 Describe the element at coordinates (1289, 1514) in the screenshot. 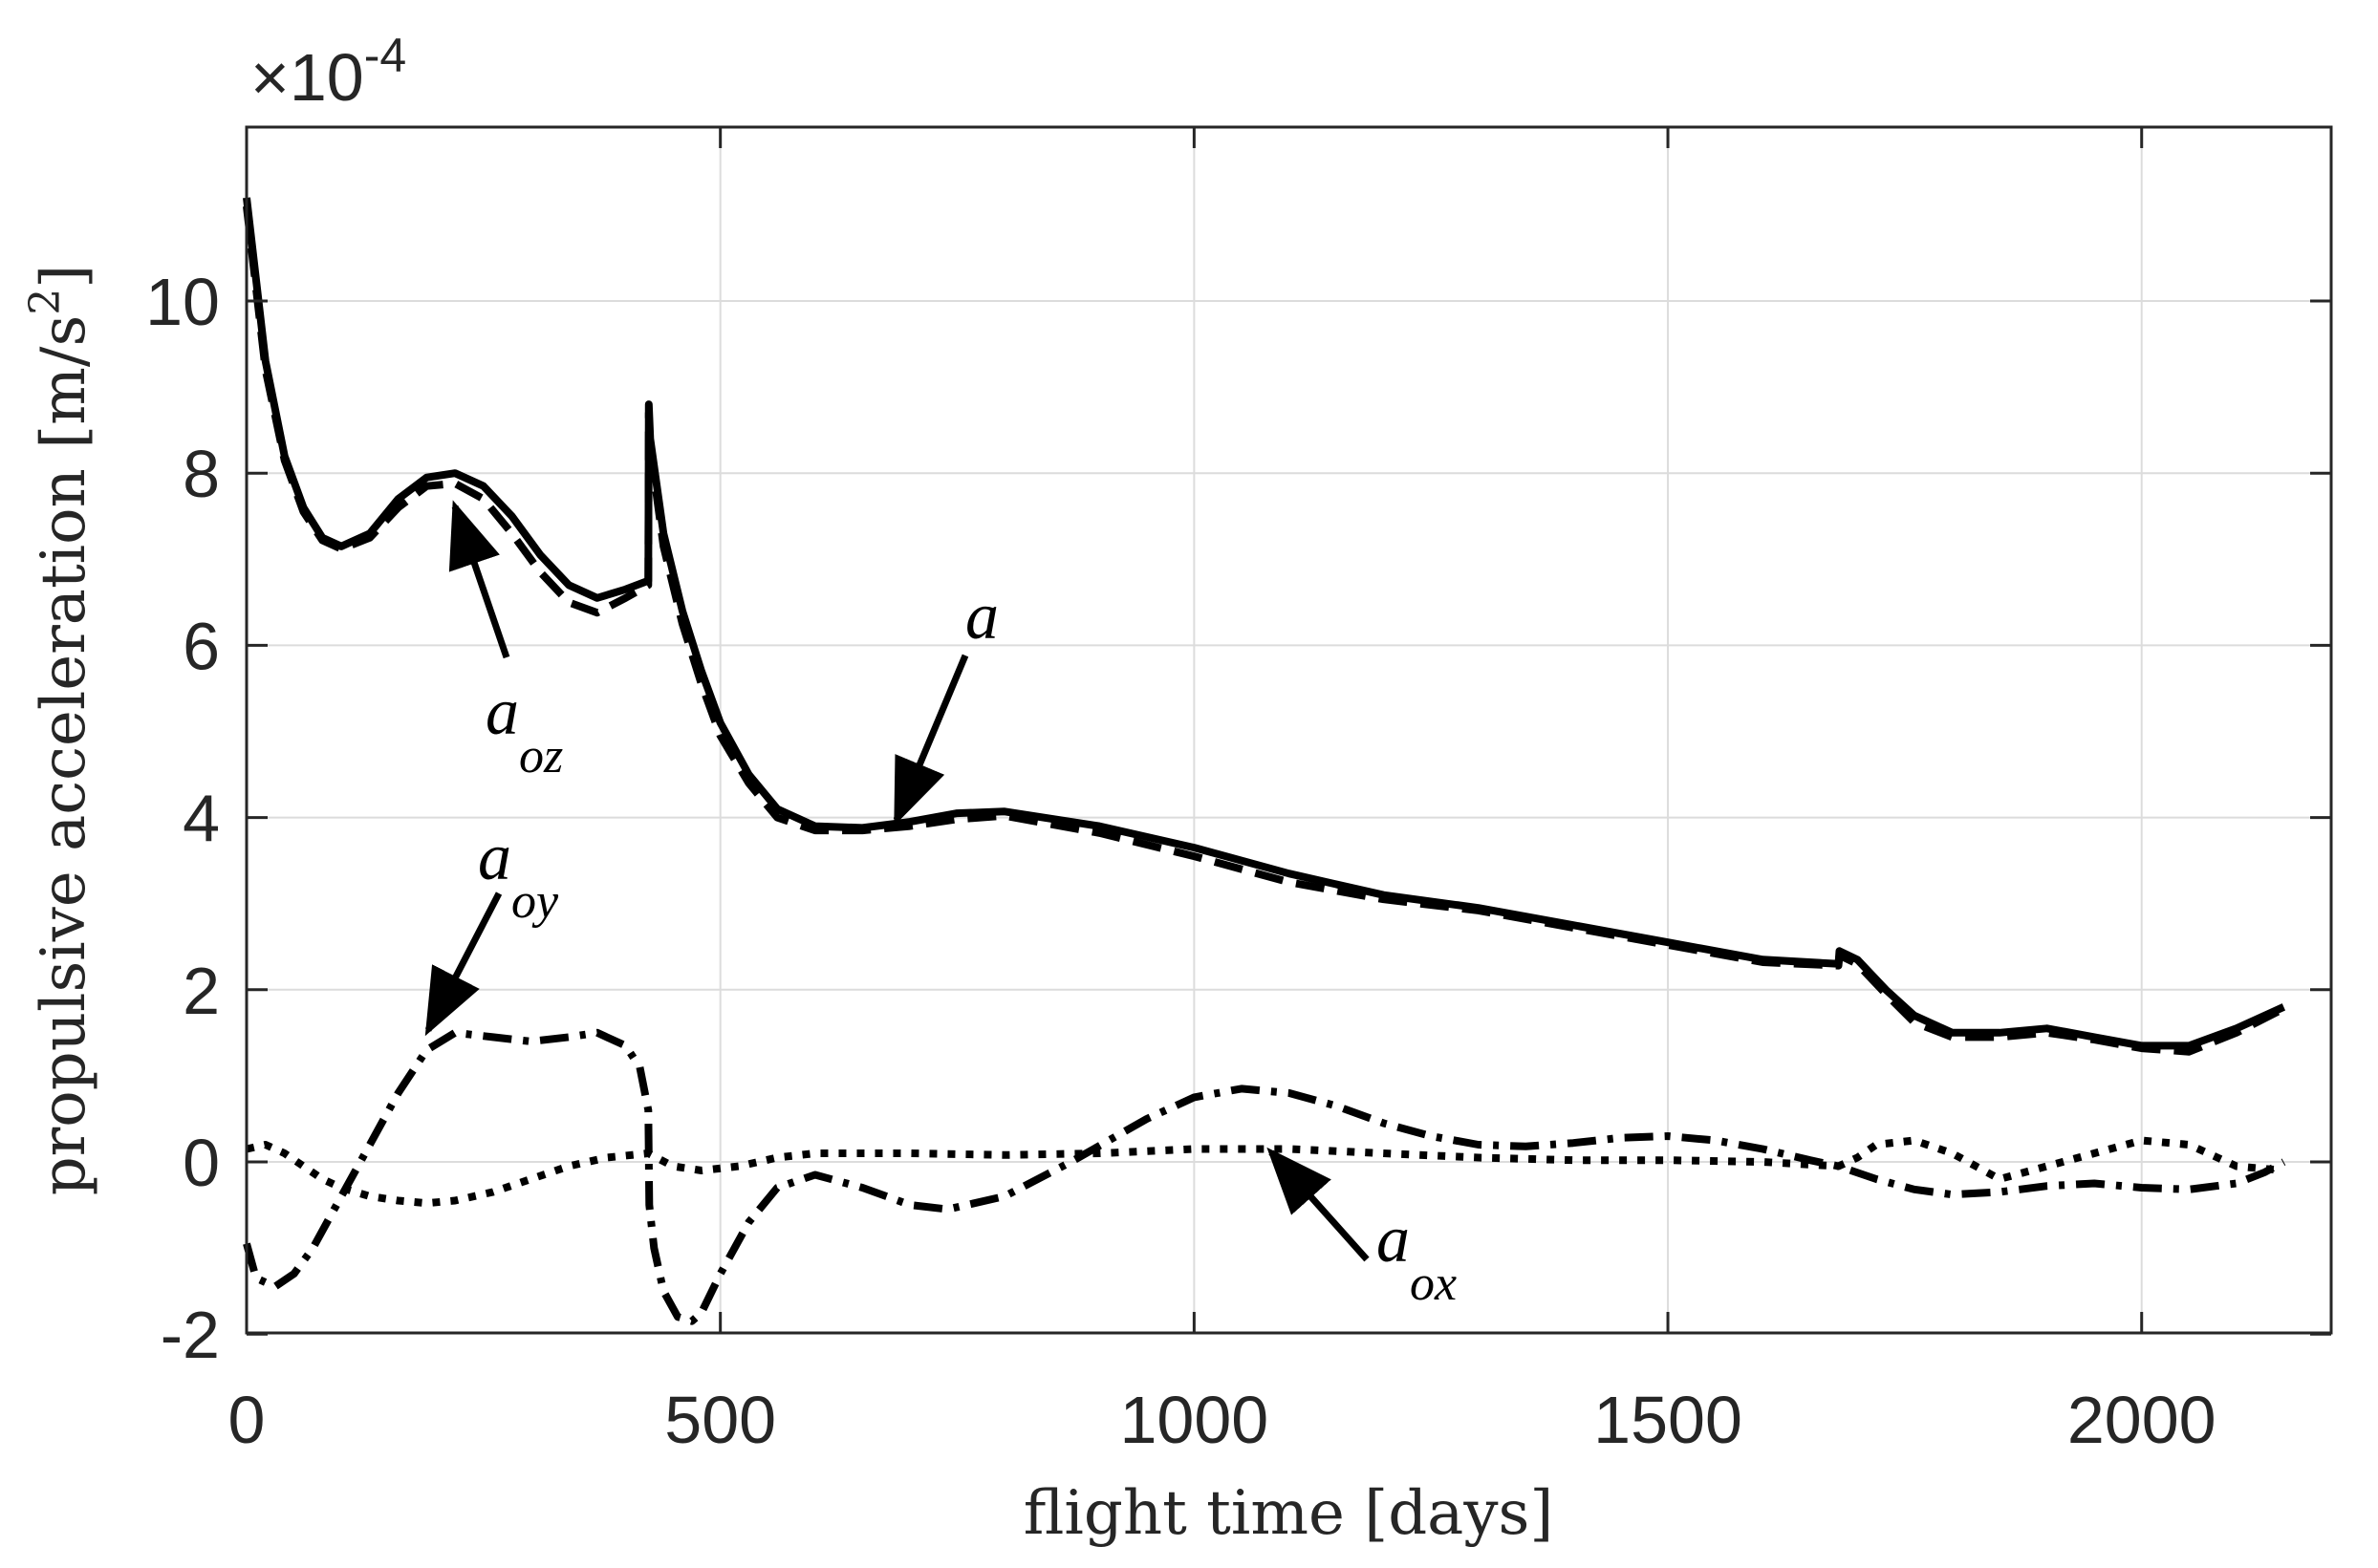

I see `x-axis-title: flight time [days]` at that location.